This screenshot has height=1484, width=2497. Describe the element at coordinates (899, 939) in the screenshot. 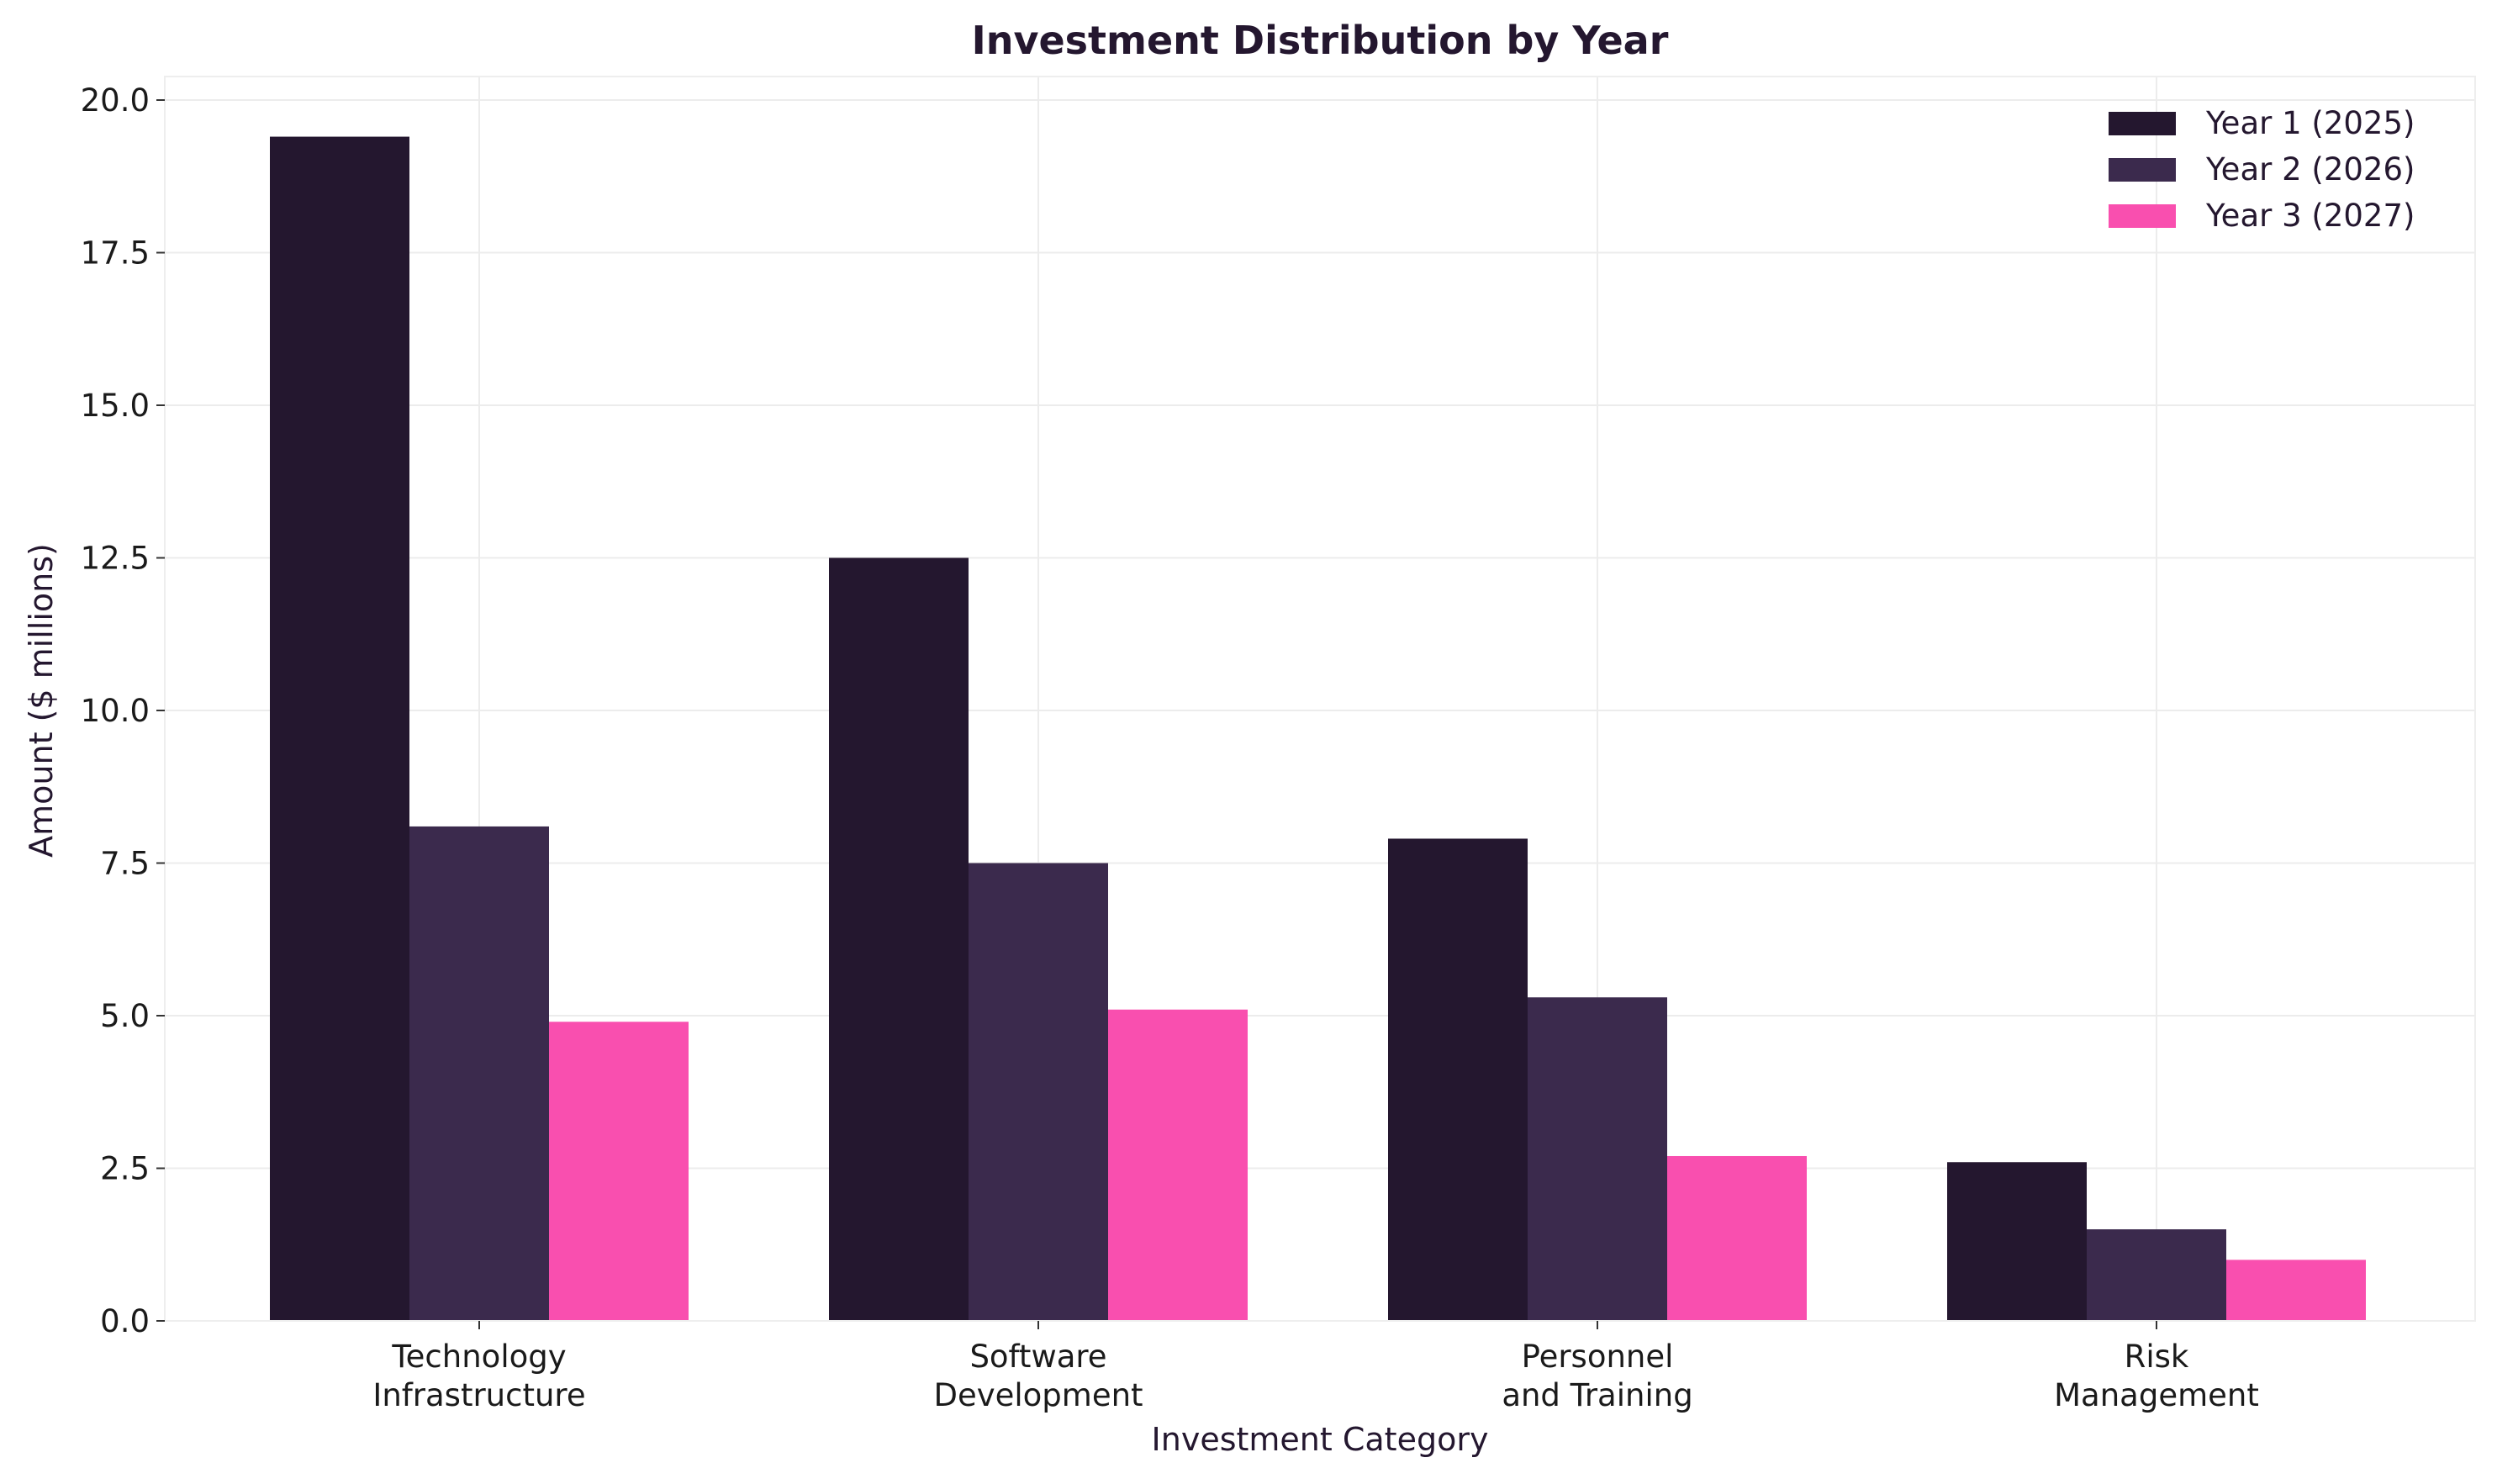

I see `bar-series1-category2` at that location.